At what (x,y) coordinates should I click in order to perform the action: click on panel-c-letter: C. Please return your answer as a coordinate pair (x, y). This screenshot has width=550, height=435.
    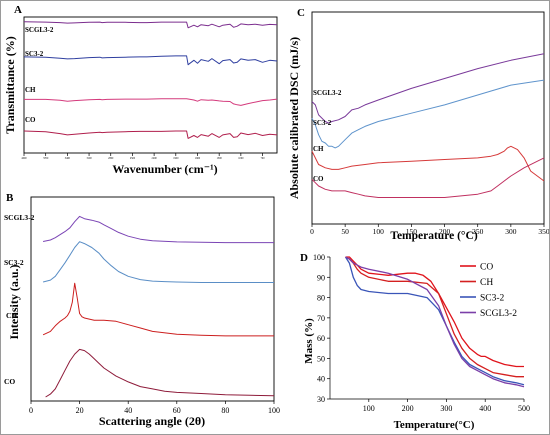
    Looking at the image, I should click on (301, 13).